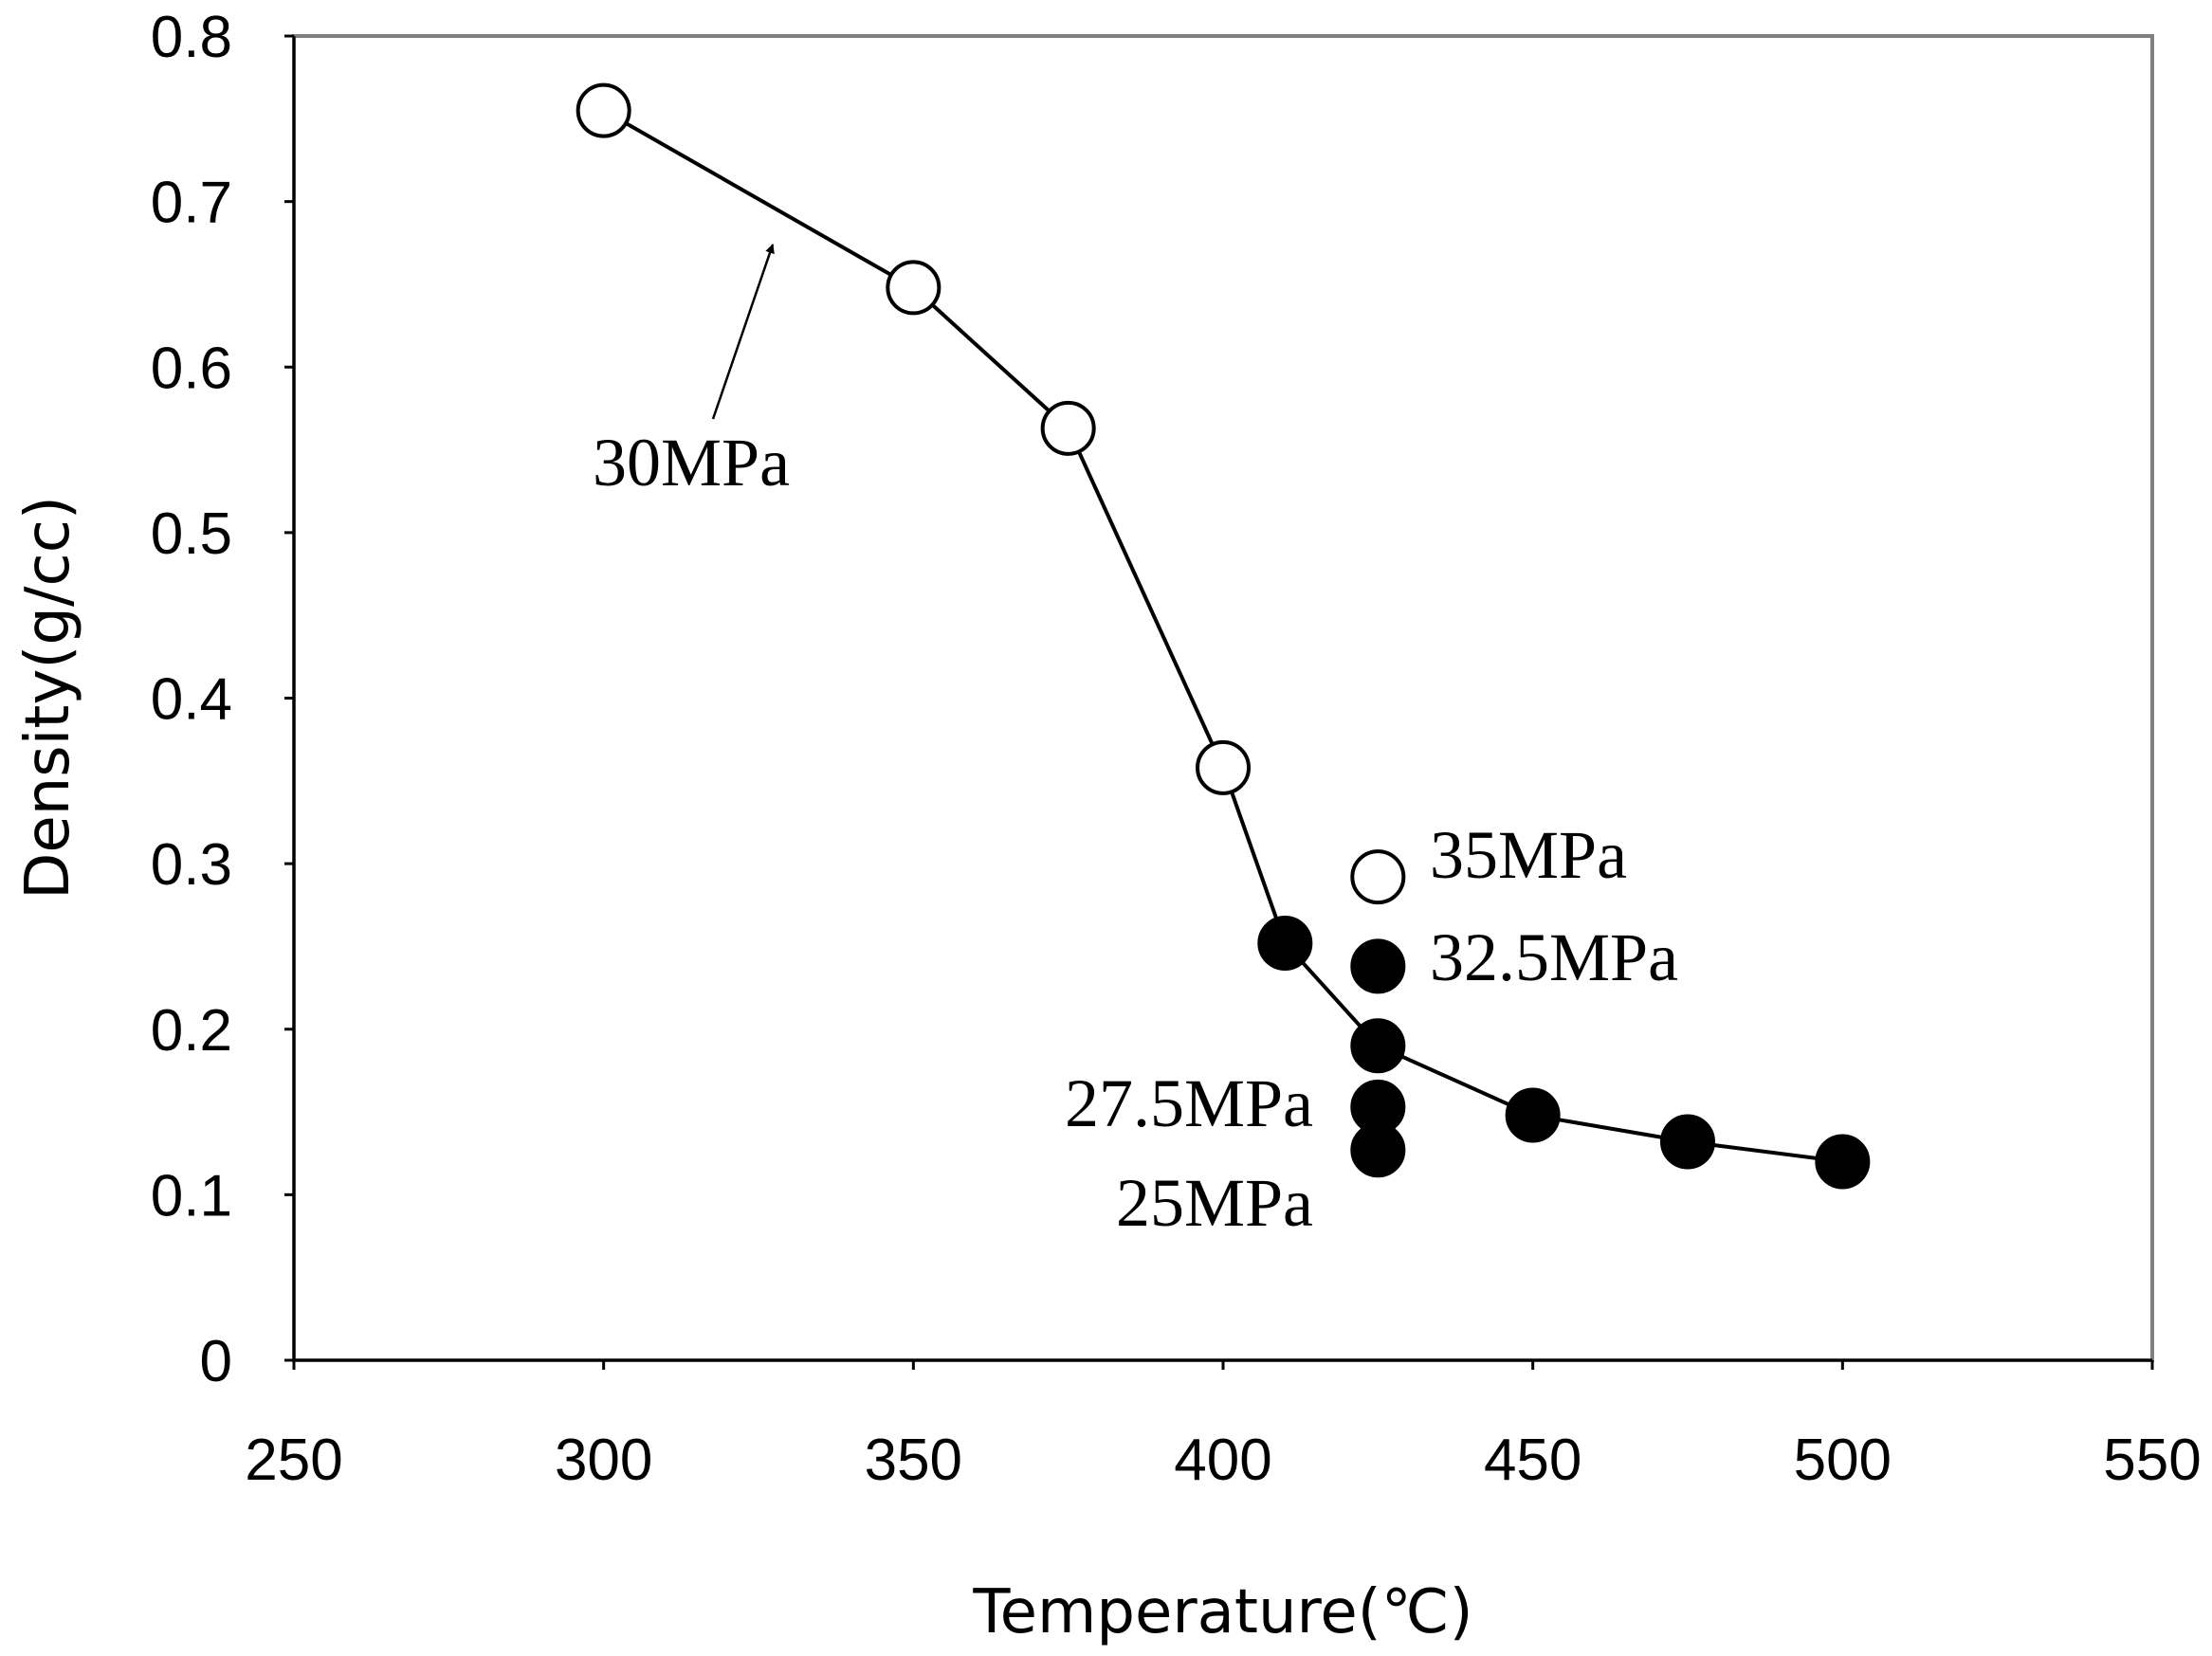 Image resolution: width=2212 pixels, height=1656 pixels. I want to click on annotation-30mpa: 30MPa, so click(691, 462).